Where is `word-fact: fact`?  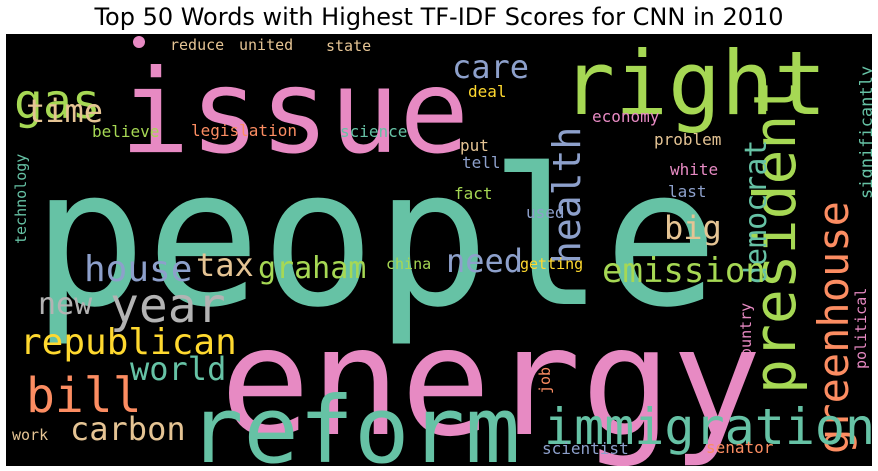
word-fact: fact is located at coordinates (473, 193).